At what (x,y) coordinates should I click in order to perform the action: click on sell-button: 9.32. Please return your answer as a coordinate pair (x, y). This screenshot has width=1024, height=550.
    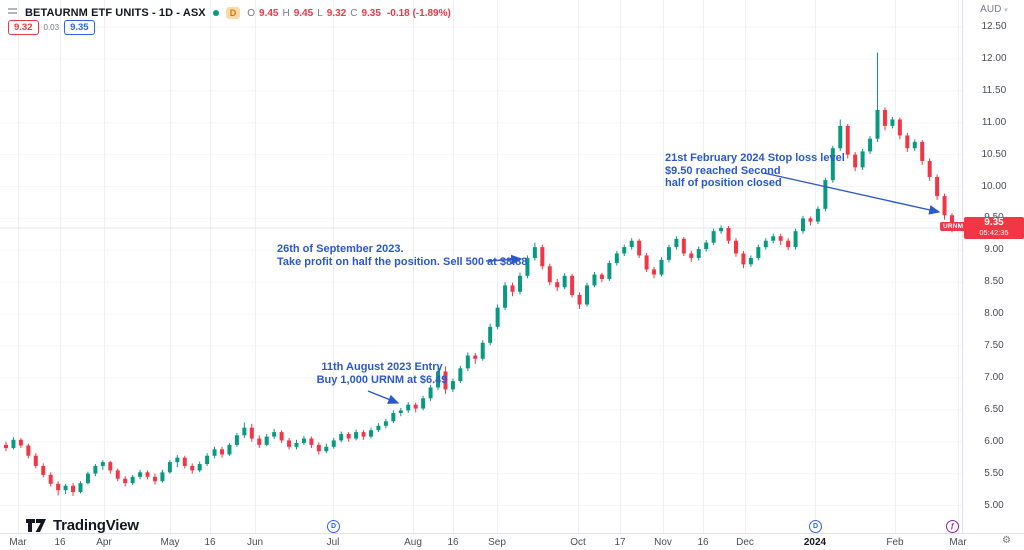
    Looking at the image, I should click on (23, 27).